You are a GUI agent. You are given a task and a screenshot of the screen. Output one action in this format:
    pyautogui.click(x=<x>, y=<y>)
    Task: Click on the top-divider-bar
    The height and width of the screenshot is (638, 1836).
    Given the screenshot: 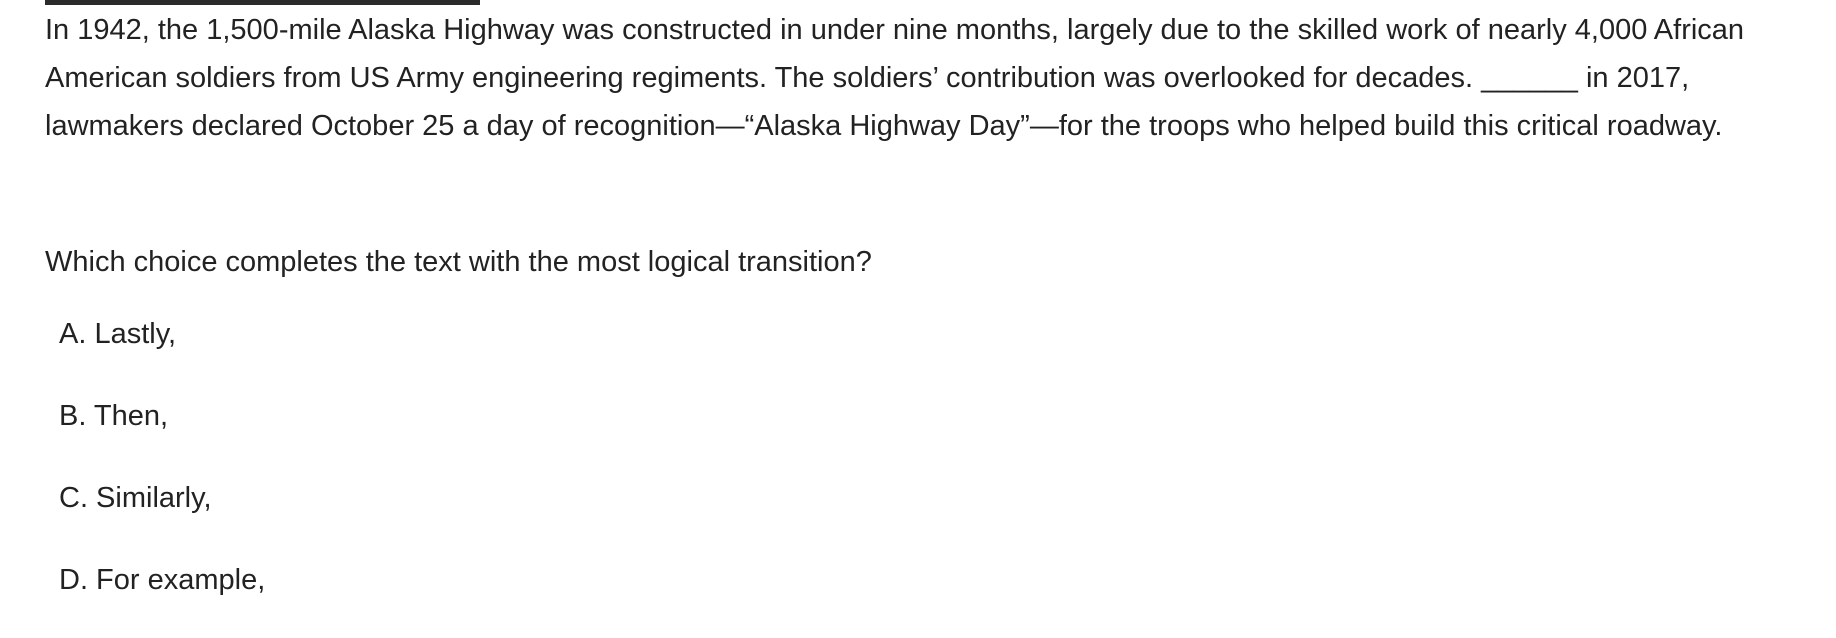 What is the action you would take?
    pyautogui.click(x=262, y=2)
    